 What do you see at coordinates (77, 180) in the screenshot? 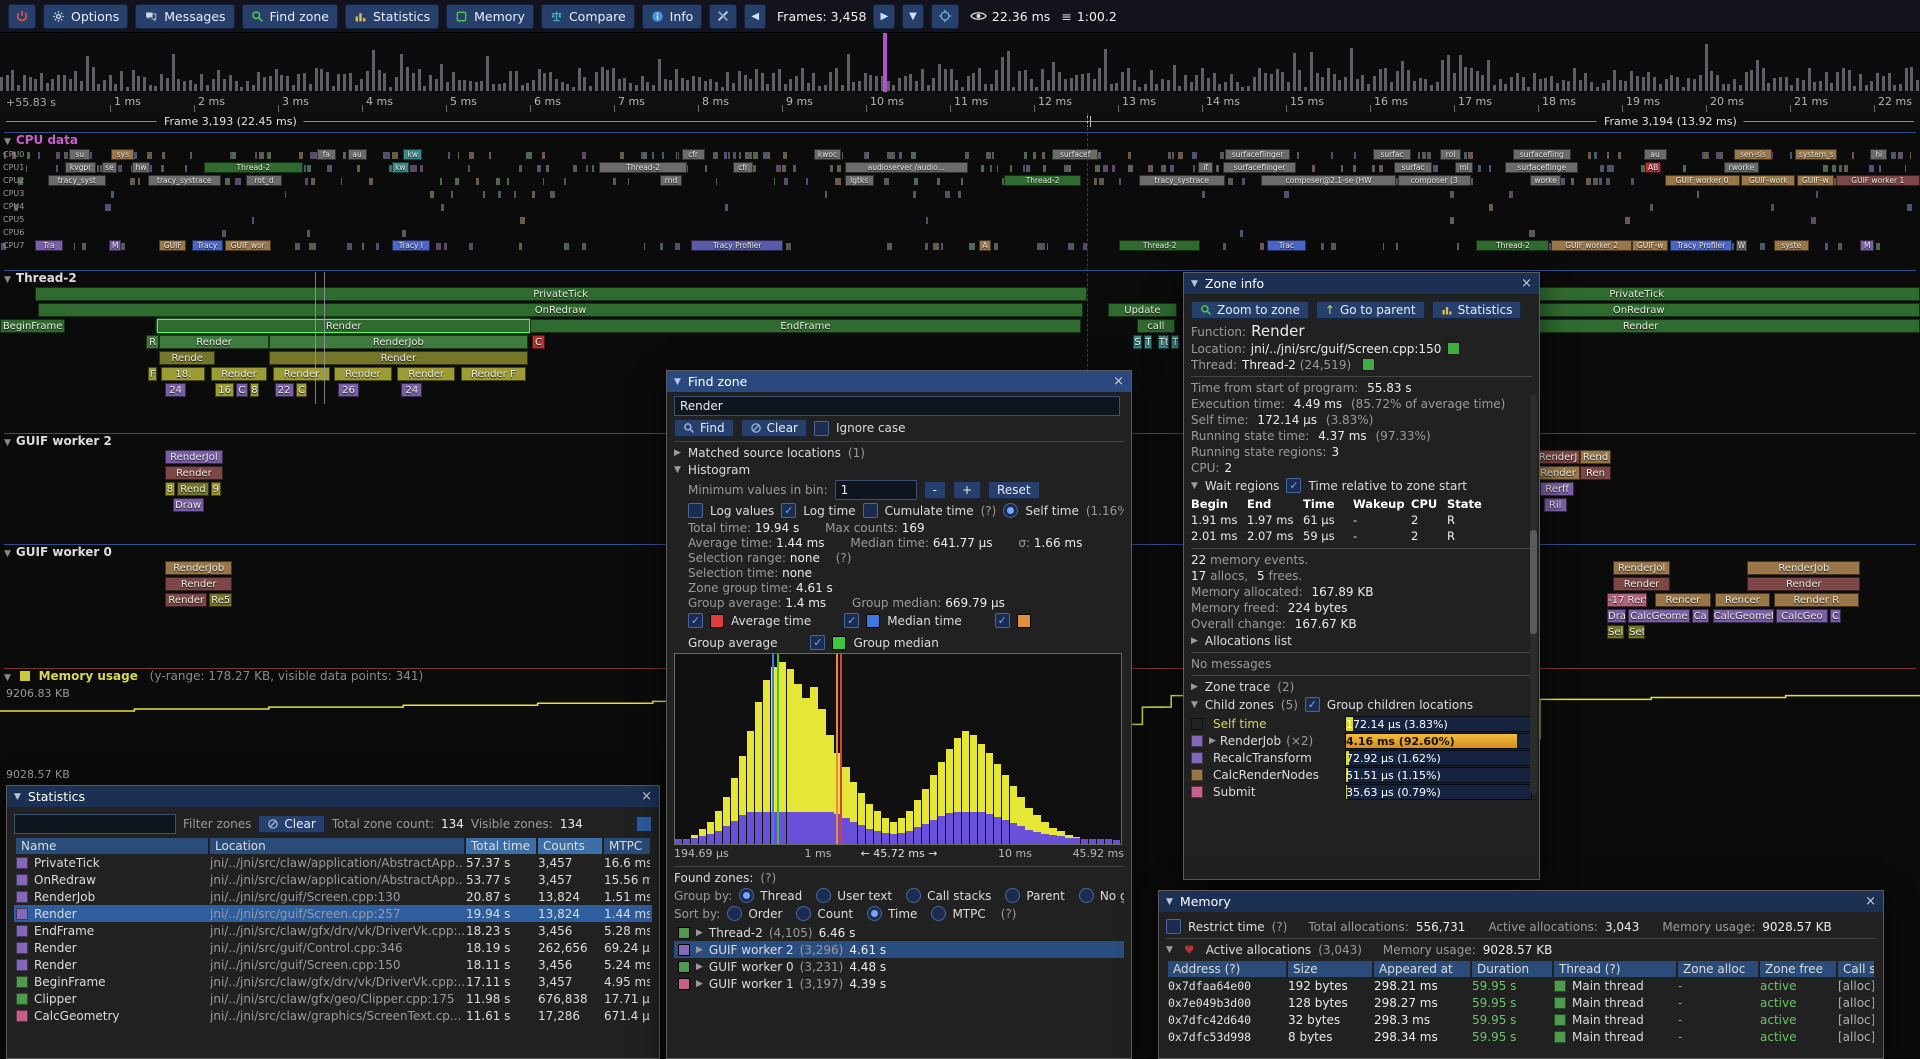
I see `timeline-zone: tracy_syst` at bounding box center [77, 180].